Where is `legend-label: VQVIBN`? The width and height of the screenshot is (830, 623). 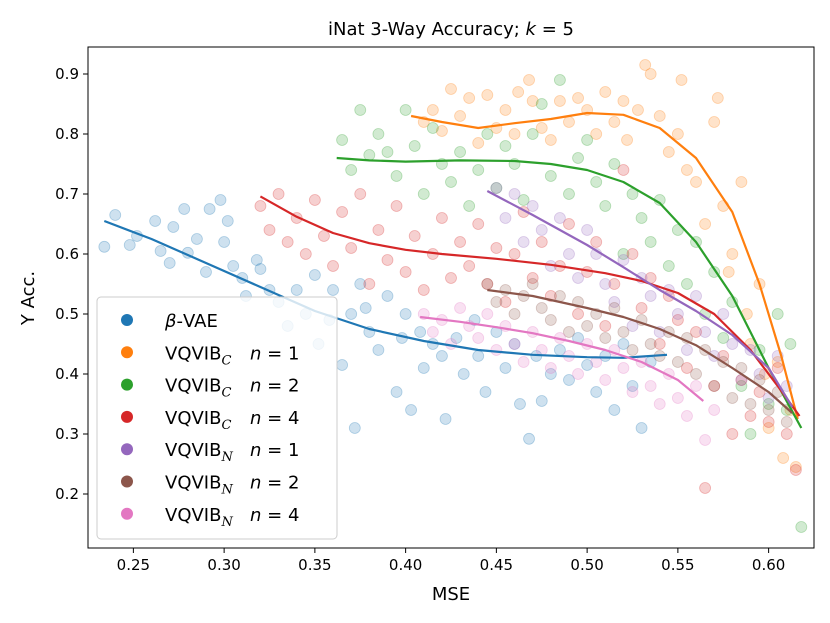
legend-label: VQVIBN is located at coordinates (199, 452).